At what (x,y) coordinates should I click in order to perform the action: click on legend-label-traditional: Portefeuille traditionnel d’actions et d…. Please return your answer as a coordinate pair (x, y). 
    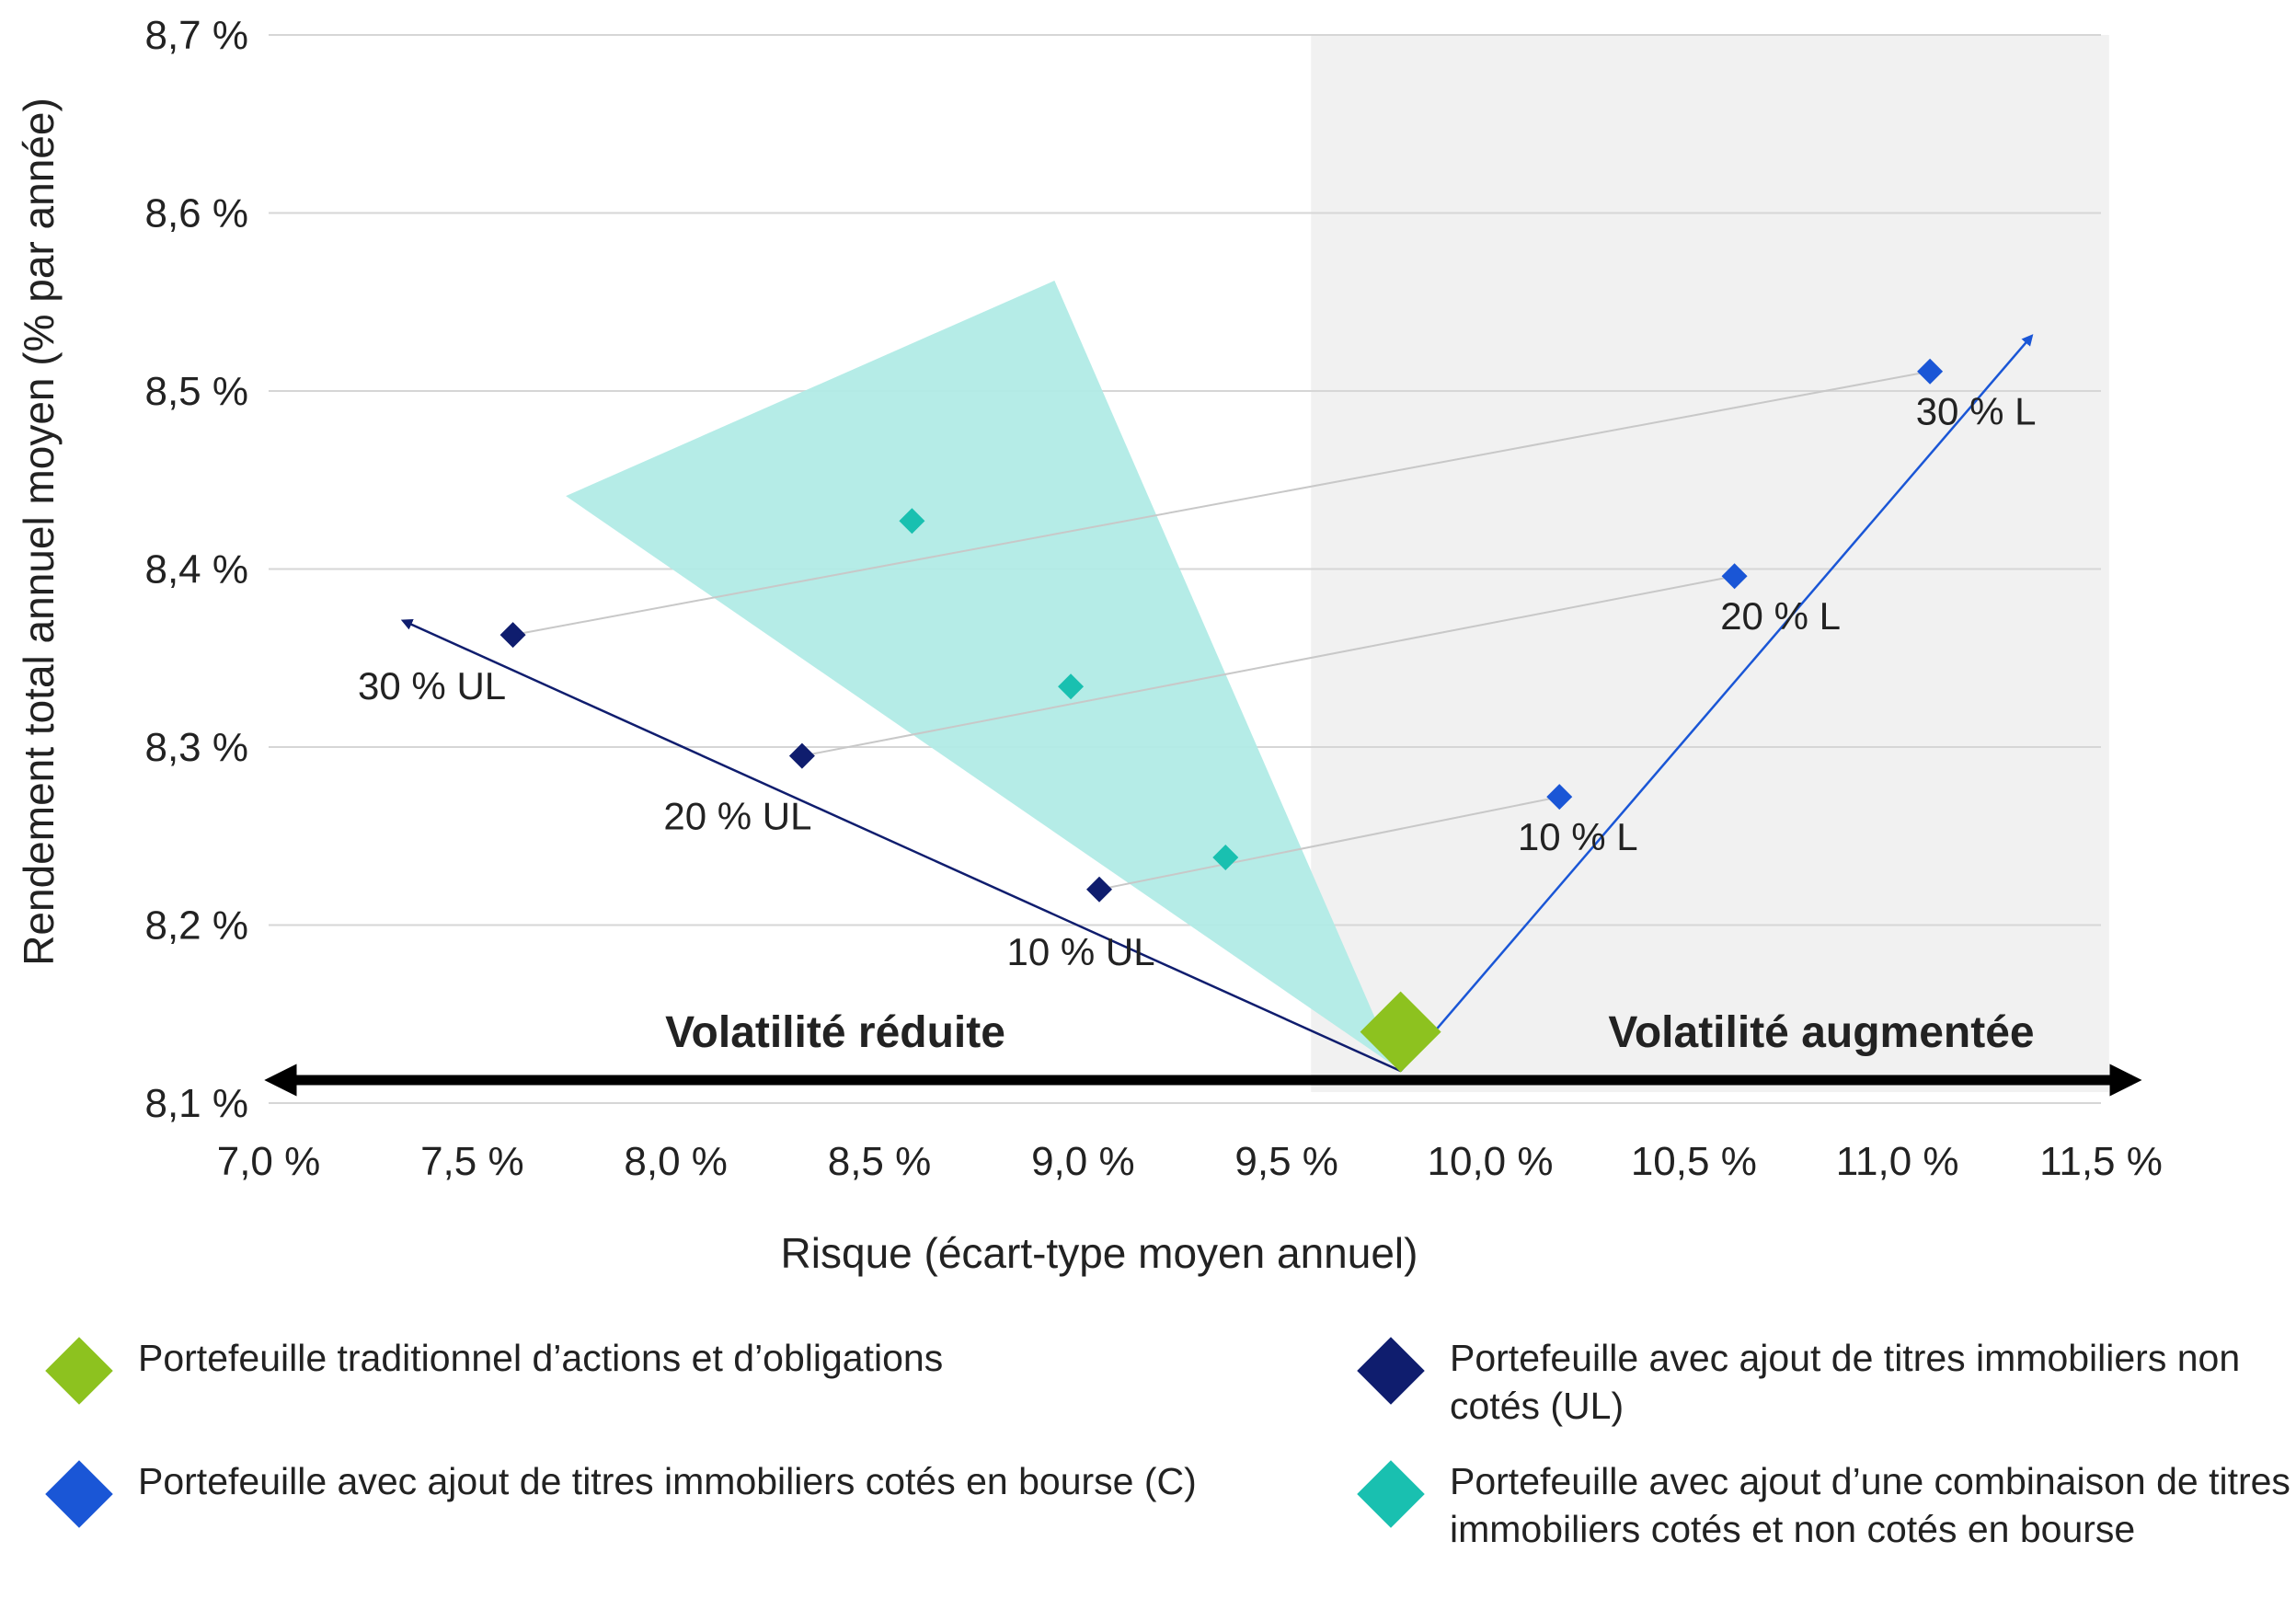
    Looking at the image, I should click on (541, 1358).